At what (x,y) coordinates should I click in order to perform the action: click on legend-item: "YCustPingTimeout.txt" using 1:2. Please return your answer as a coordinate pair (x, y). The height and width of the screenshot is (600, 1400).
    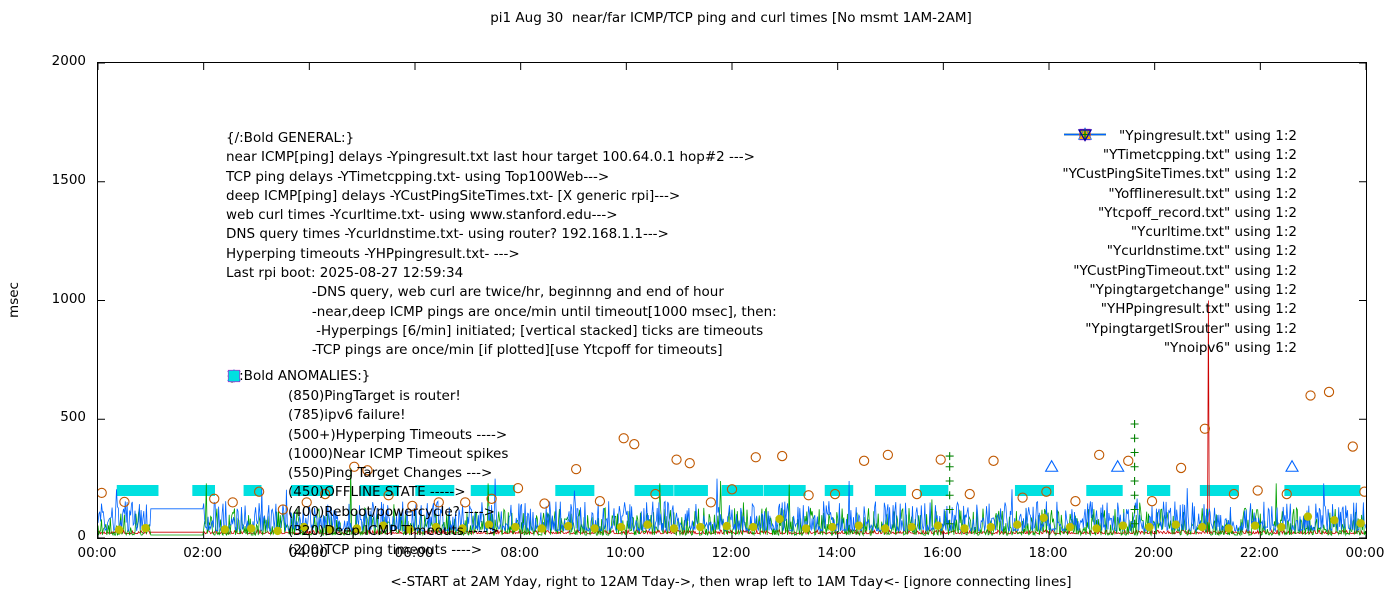
    Looking at the image, I should click on (1179, 203).